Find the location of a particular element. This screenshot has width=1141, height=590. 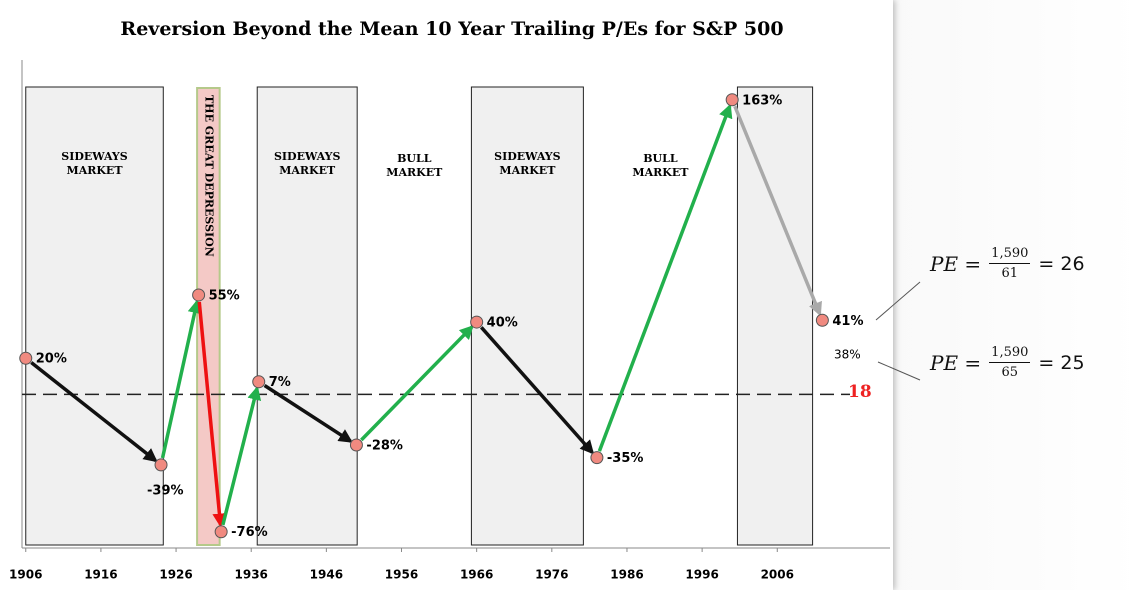

formula: PE = 1,590 65 = 25 is located at coordinates (1007, 362).